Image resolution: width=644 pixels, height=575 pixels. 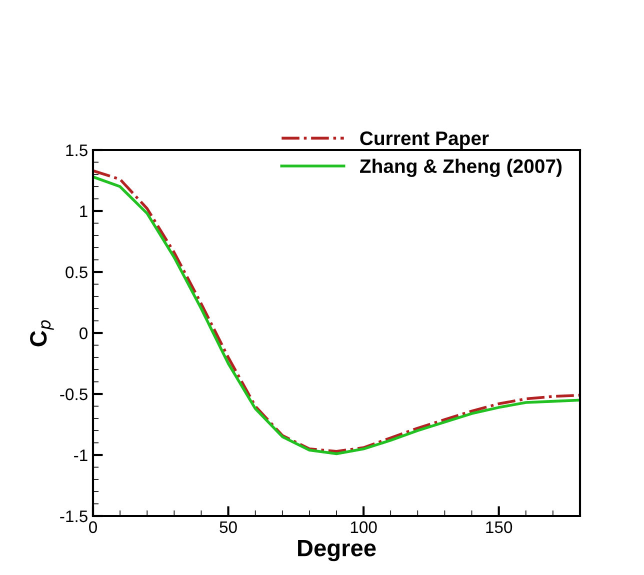 I want to click on x-tick-label: 0, so click(x=93, y=527).